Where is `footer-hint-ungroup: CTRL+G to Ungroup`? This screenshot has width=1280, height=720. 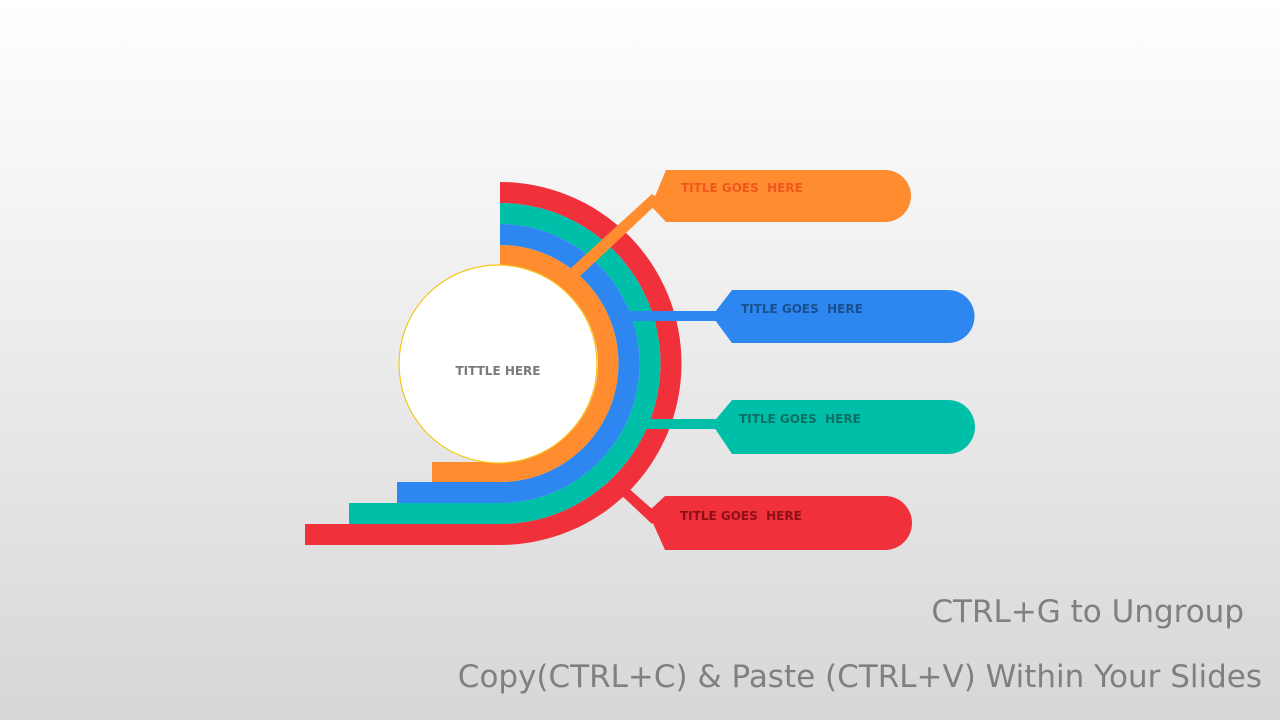
footer-hint-ungroup: CTRL+G to Ungroup is located at coordinates (1087, 612).